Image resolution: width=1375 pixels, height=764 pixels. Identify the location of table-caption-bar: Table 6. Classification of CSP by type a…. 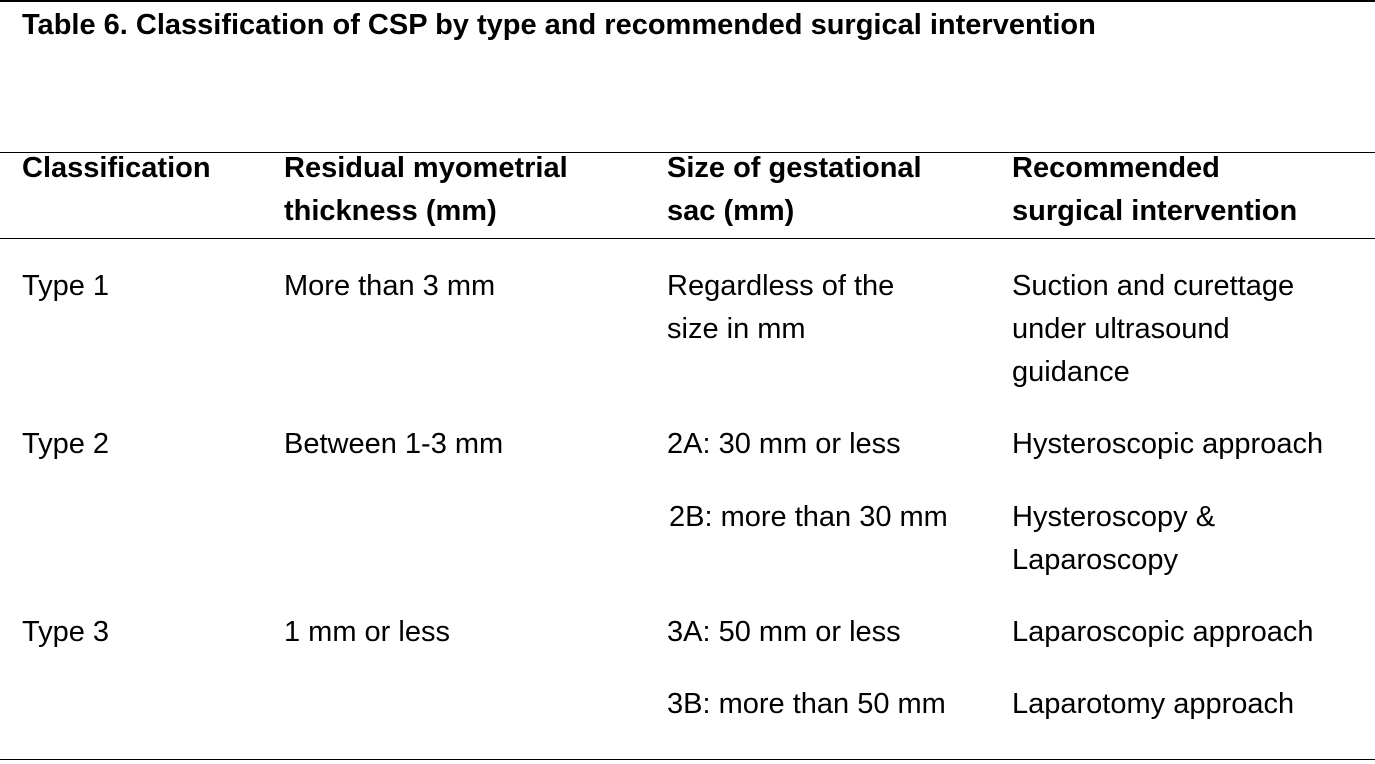
(687, 23).